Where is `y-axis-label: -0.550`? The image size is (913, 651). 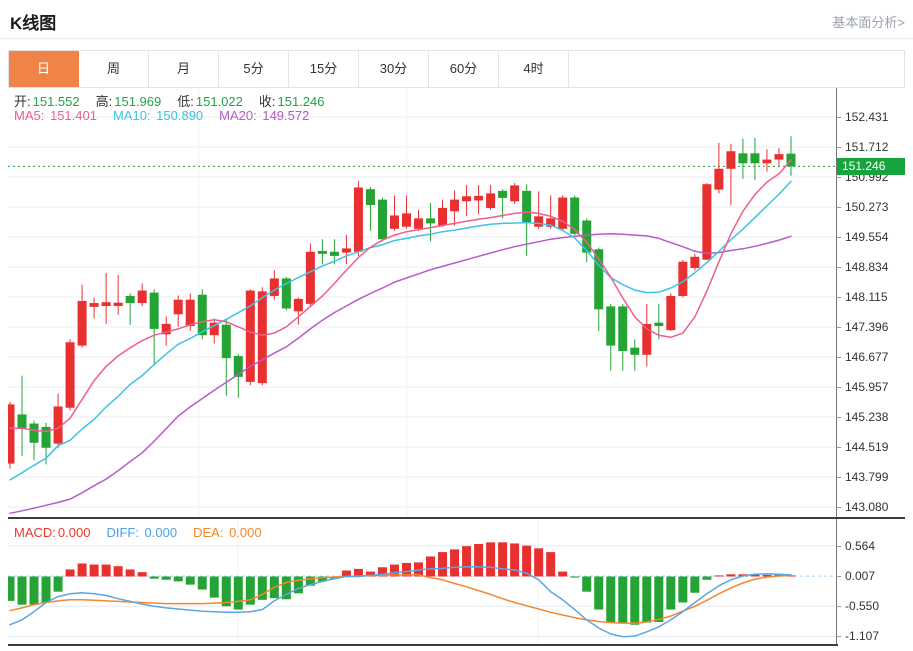 y-axis-label: -0.550 is located at coordinates (862, 606).